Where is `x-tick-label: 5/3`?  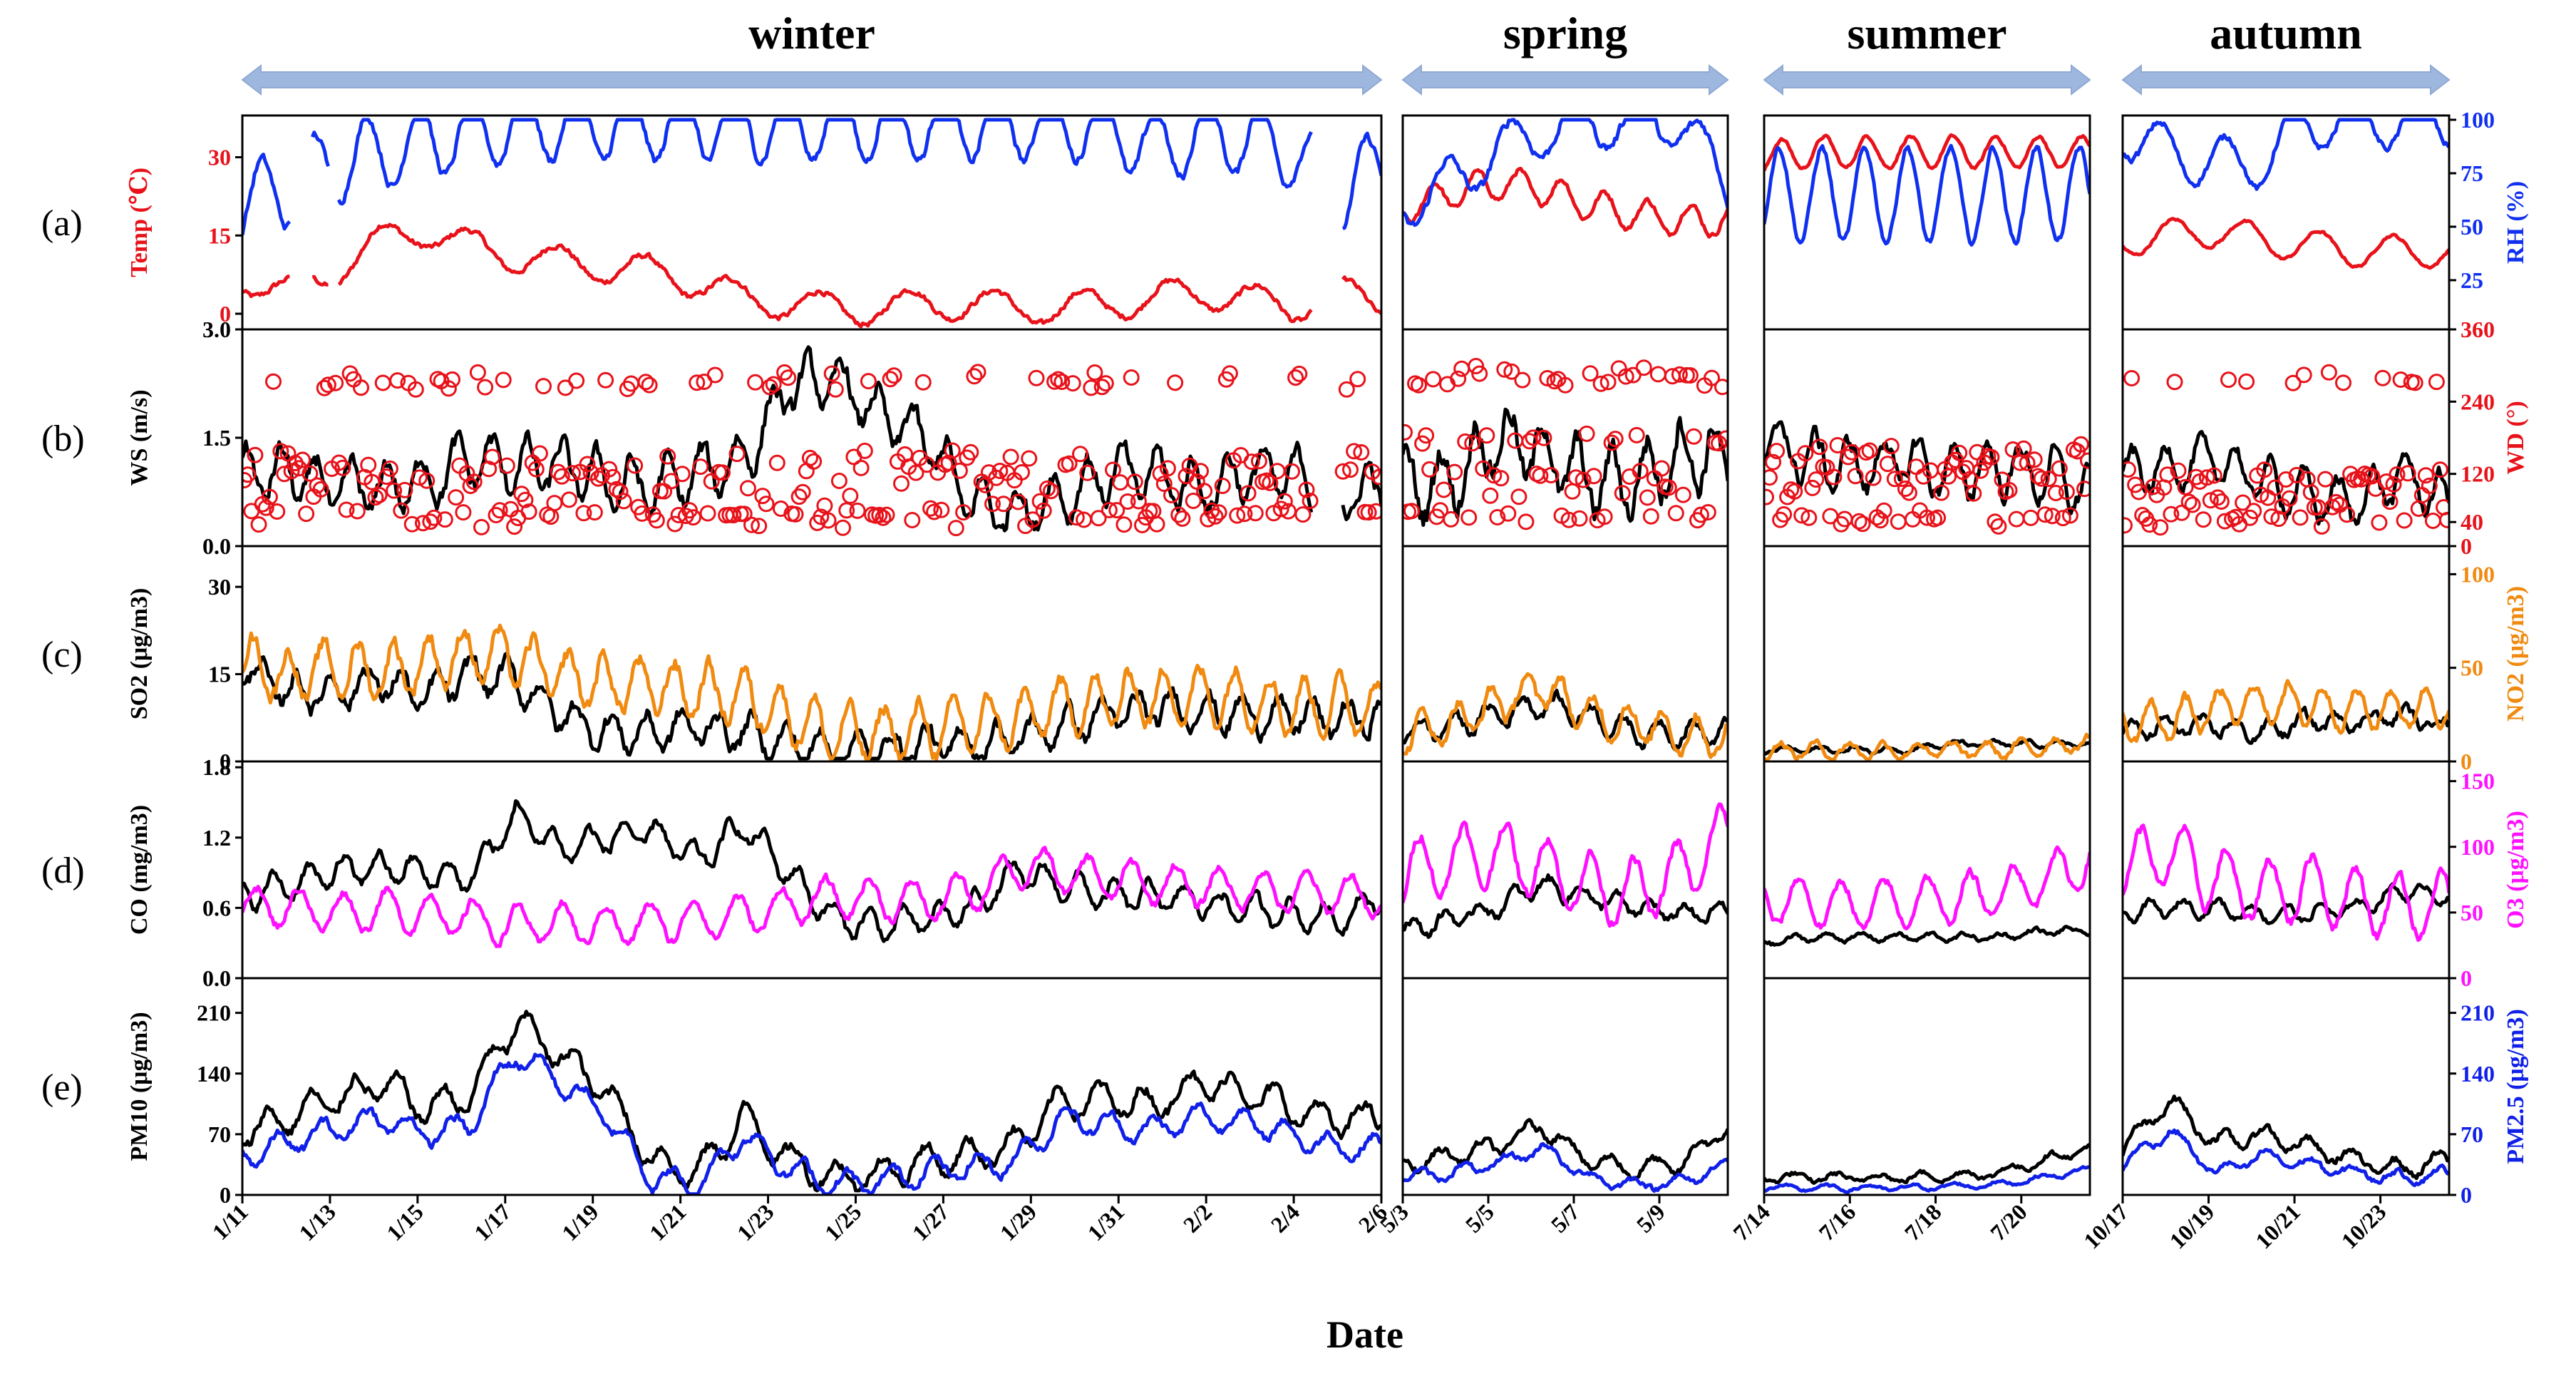 x-tick-label: 5/3 is located at coordinates (1394, 1217).